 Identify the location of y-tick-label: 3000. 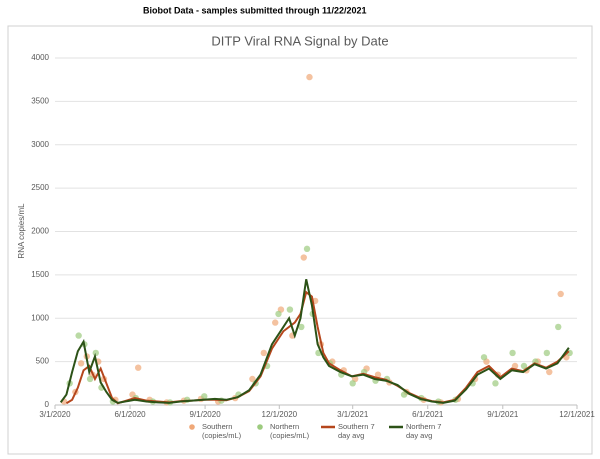
(40, 144).